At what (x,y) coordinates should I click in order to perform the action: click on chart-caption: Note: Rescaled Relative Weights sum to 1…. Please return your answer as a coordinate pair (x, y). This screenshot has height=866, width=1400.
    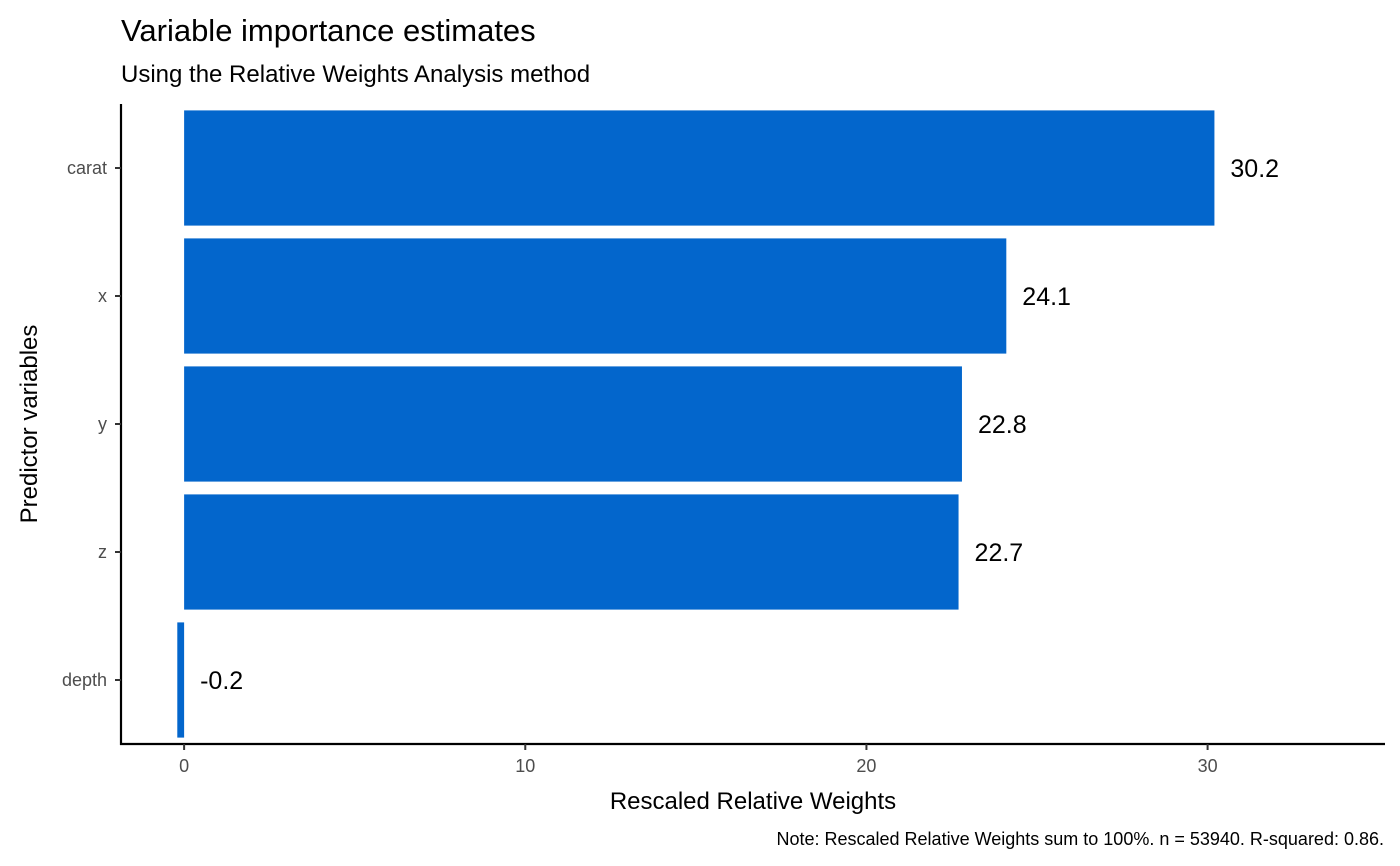
    Looking at the image, I should click on (1080, 839).